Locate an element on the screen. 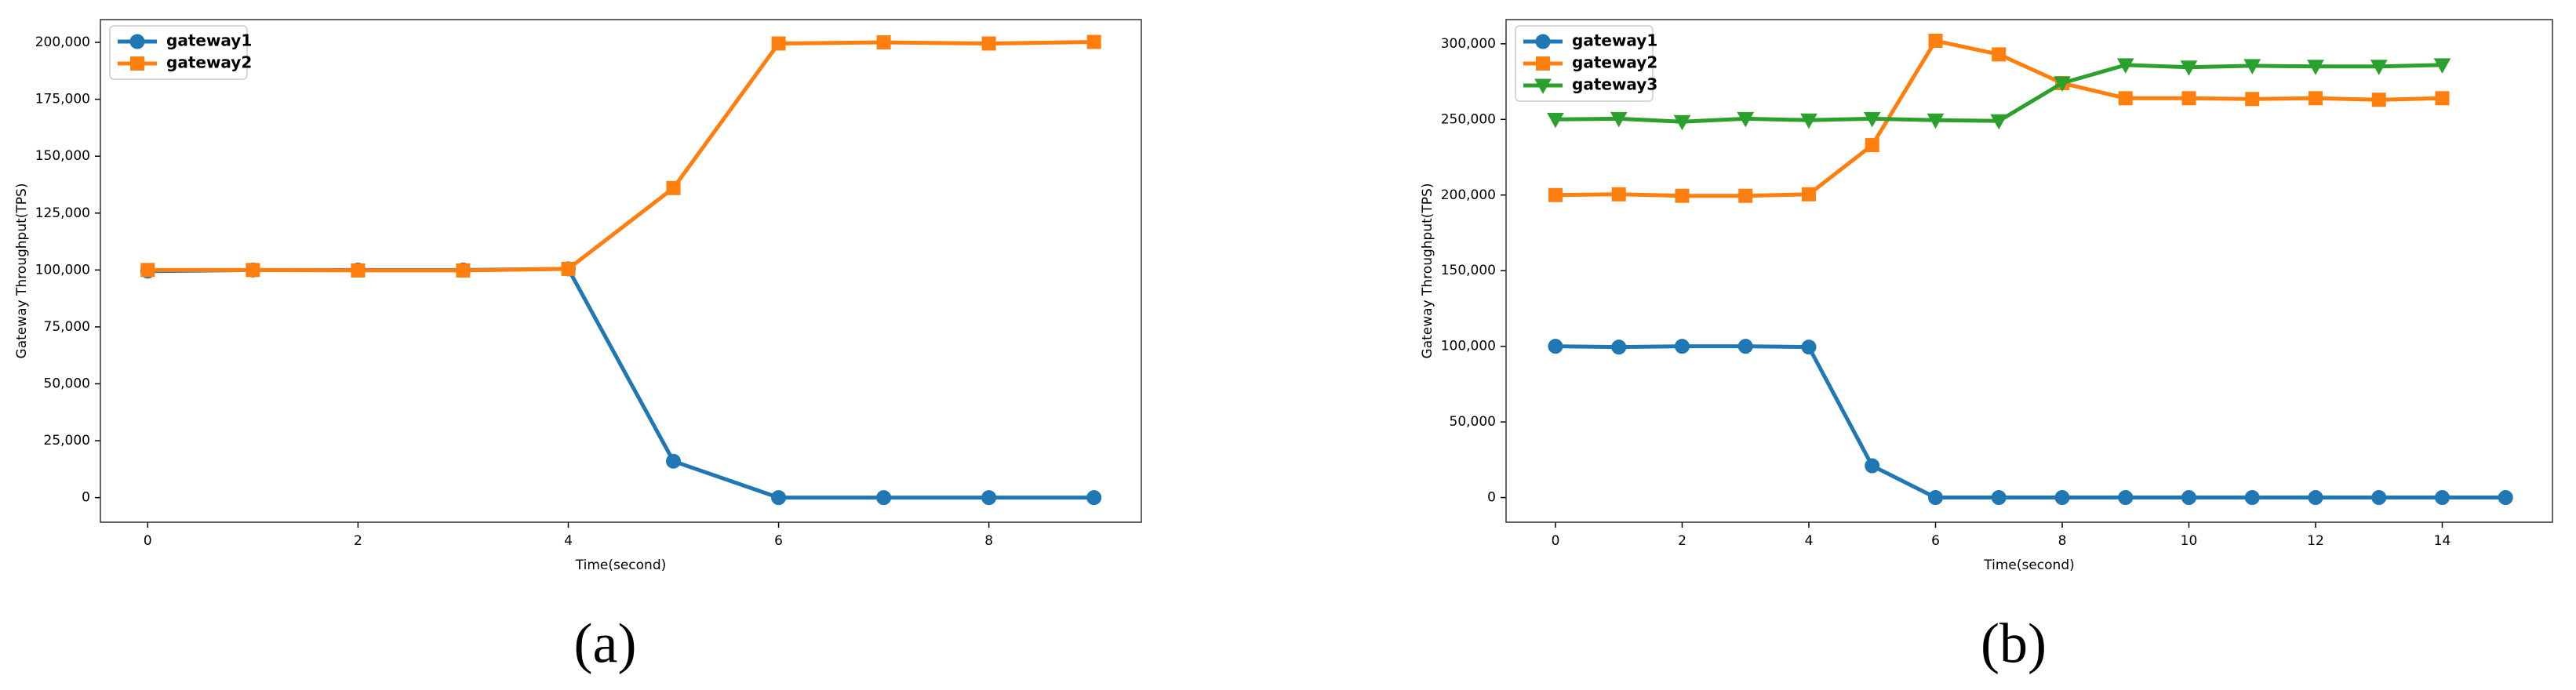 The width and height of the screenshot is (2576, 690). caption: (a) is located at coordinates (605, 643).